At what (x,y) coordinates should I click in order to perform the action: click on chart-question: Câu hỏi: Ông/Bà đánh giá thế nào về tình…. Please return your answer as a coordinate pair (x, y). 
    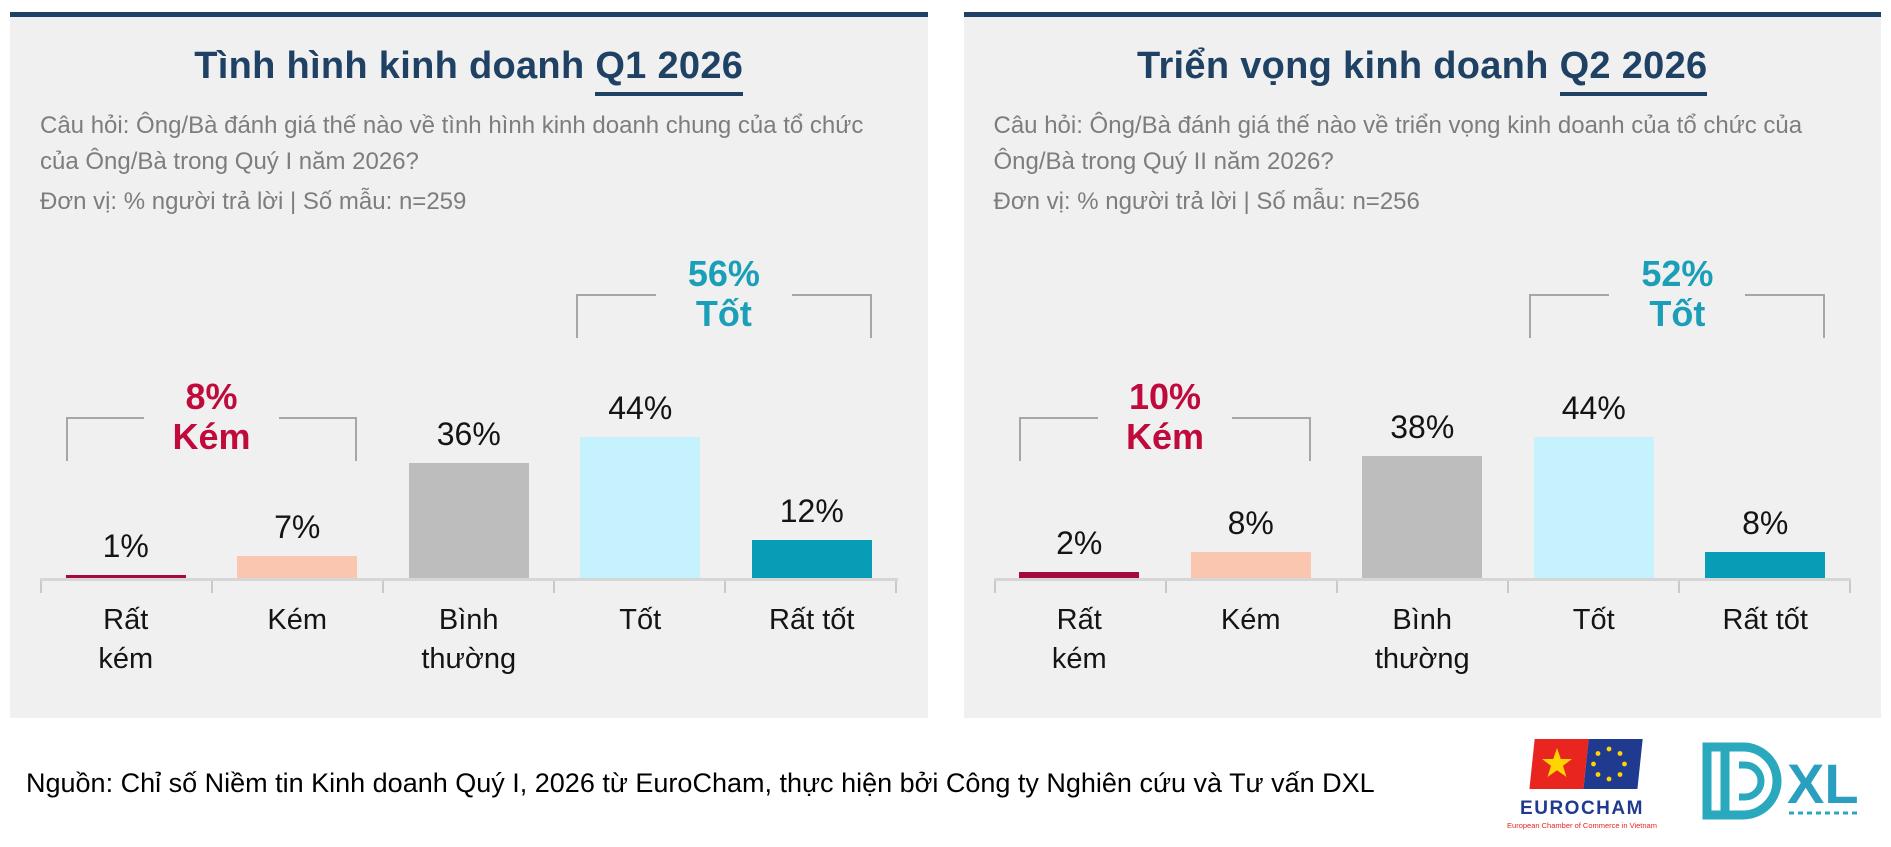
    Looking at the image, I should click on (452, 143).